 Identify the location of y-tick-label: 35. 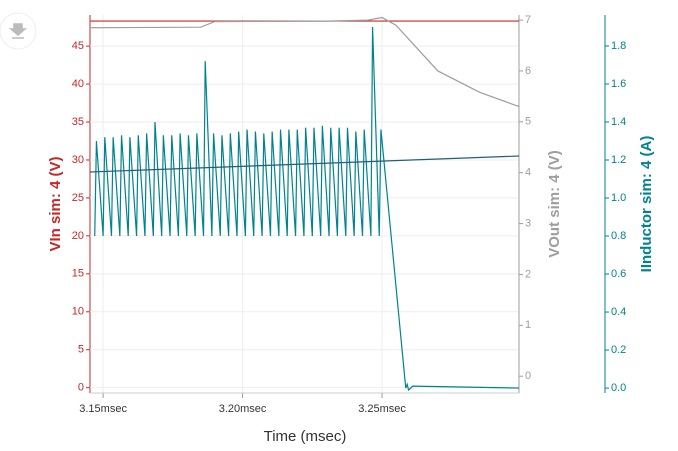
(78, 122).